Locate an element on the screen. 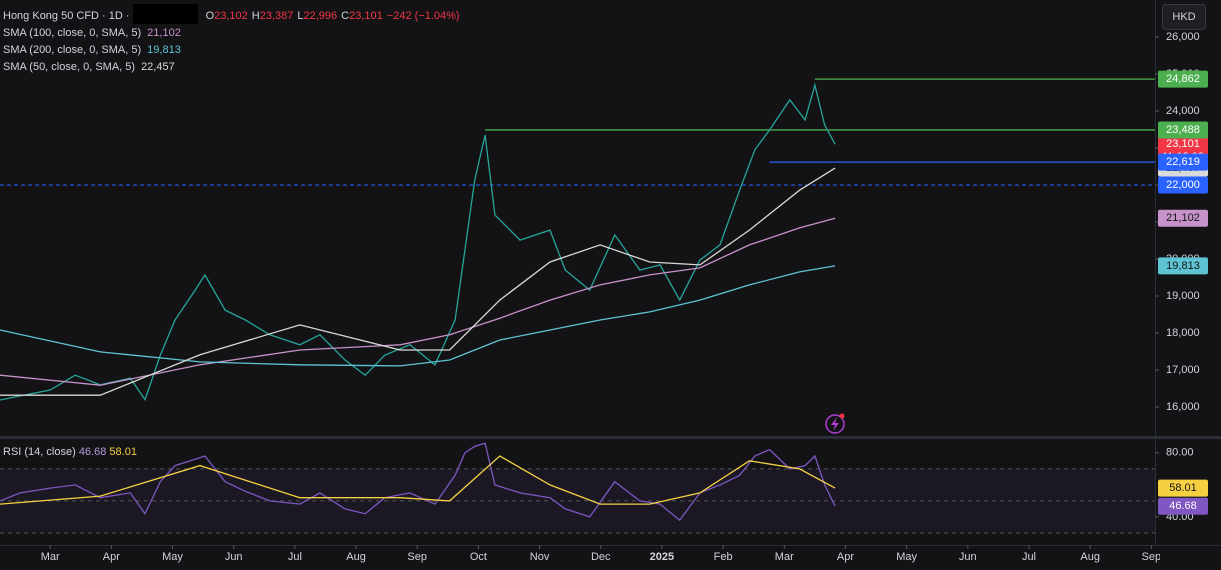 This screenshot has height=570, width=1221. sma-row: SMA (200, close, 0, SMA, 5) 19,813 is located at coordinates (231, 50).